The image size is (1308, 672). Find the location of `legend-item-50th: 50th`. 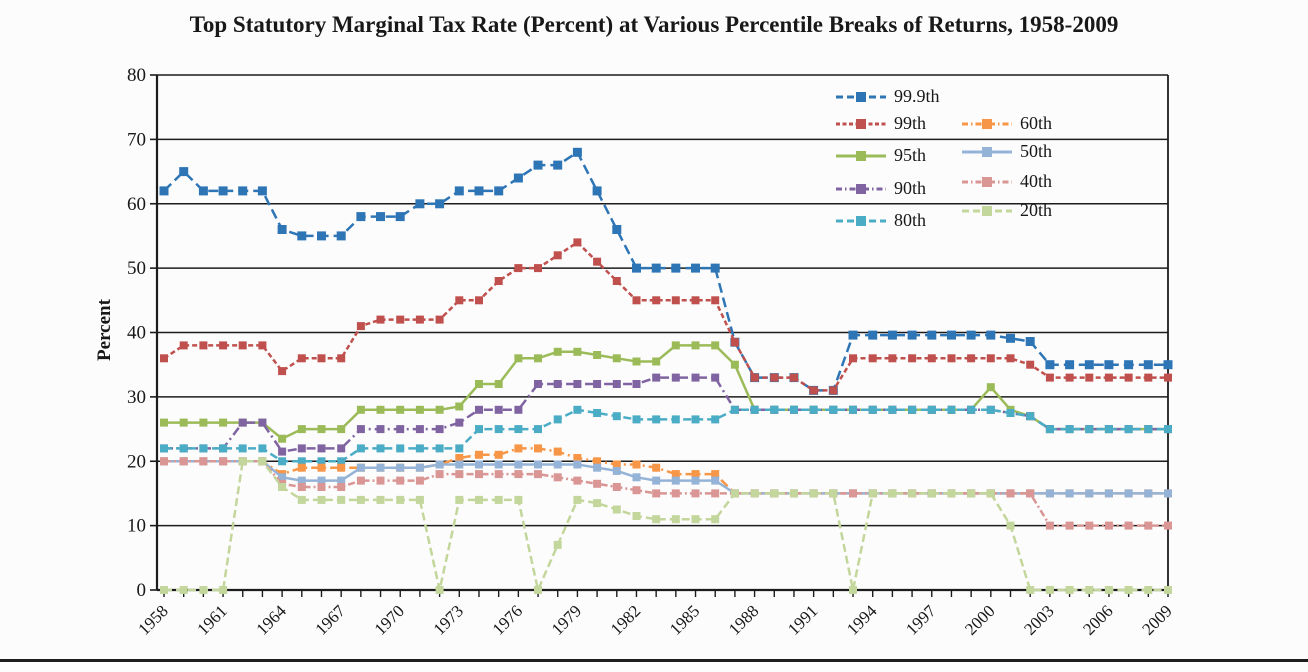

legend-item-50th: 50th is located at coordinates (1007, 151).